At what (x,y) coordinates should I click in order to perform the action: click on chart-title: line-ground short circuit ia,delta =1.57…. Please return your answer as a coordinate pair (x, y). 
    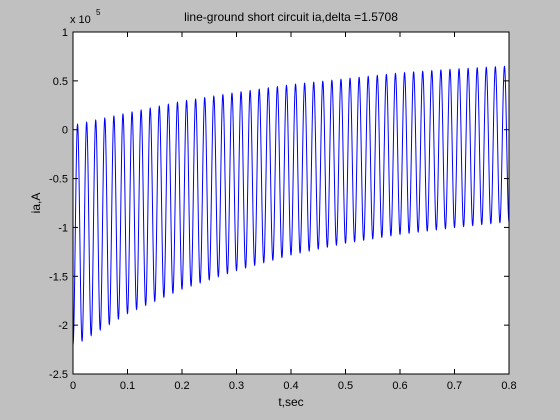
    Looking at the image, I should click on (291, 17).